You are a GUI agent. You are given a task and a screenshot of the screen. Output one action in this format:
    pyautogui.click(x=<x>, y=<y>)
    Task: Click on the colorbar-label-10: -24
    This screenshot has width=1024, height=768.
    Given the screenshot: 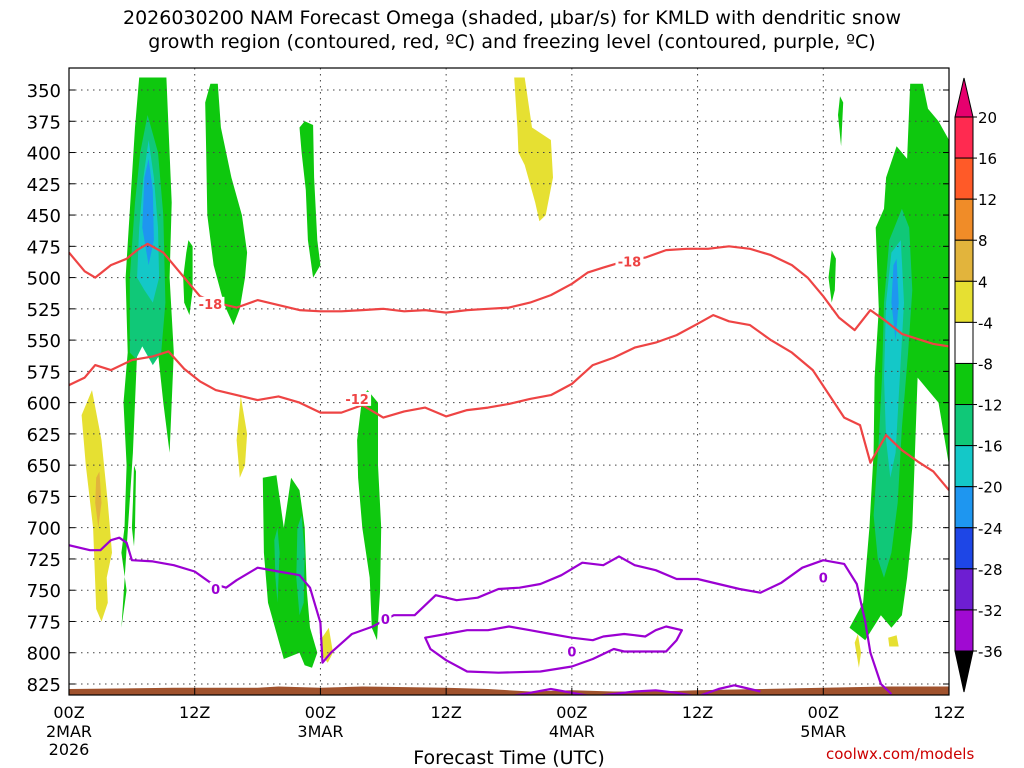 What is the action you would take?
    pyautogui.click(x=990, y=529)
    